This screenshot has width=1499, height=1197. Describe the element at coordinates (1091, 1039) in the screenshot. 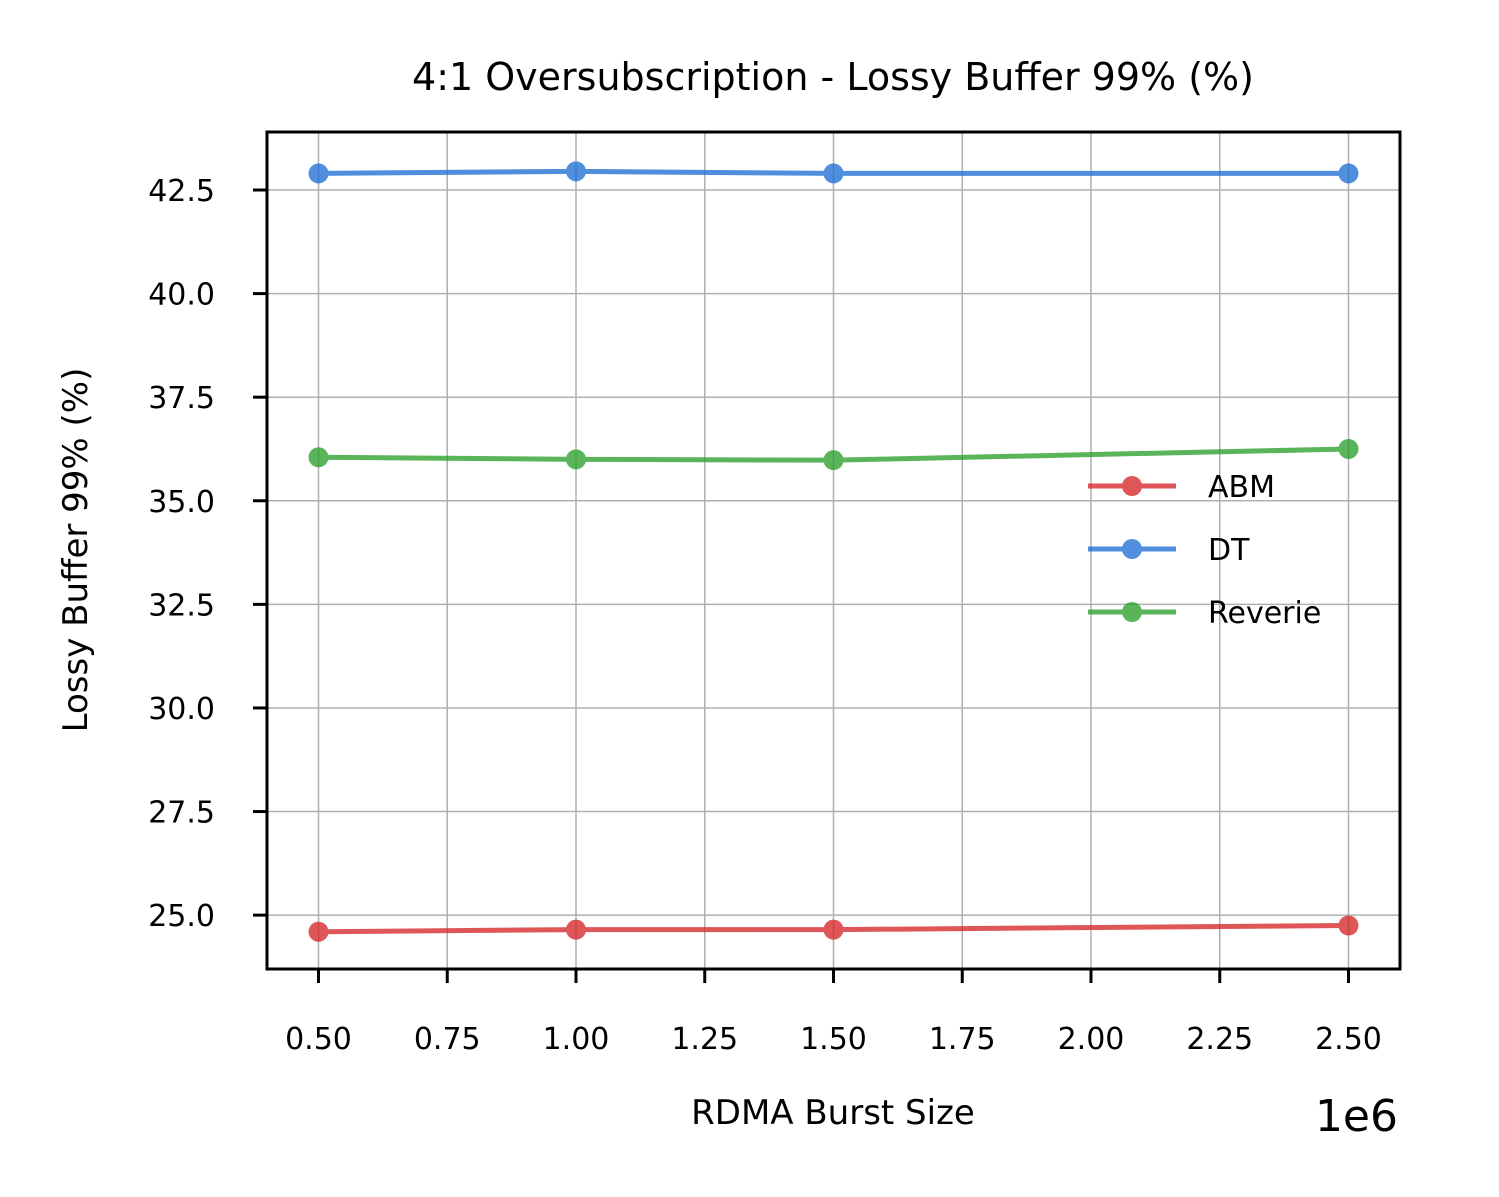

I see `x-tick-label: 2.00` at that location.